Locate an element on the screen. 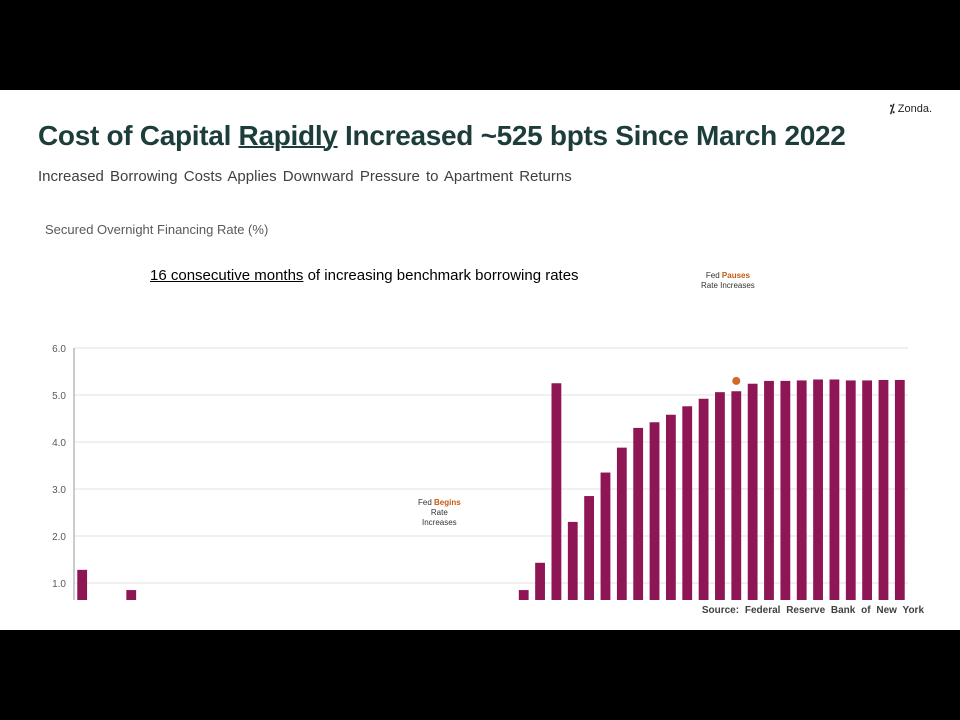  annotation-begins-emphasis: Begins is located at coordinates (447, 502).